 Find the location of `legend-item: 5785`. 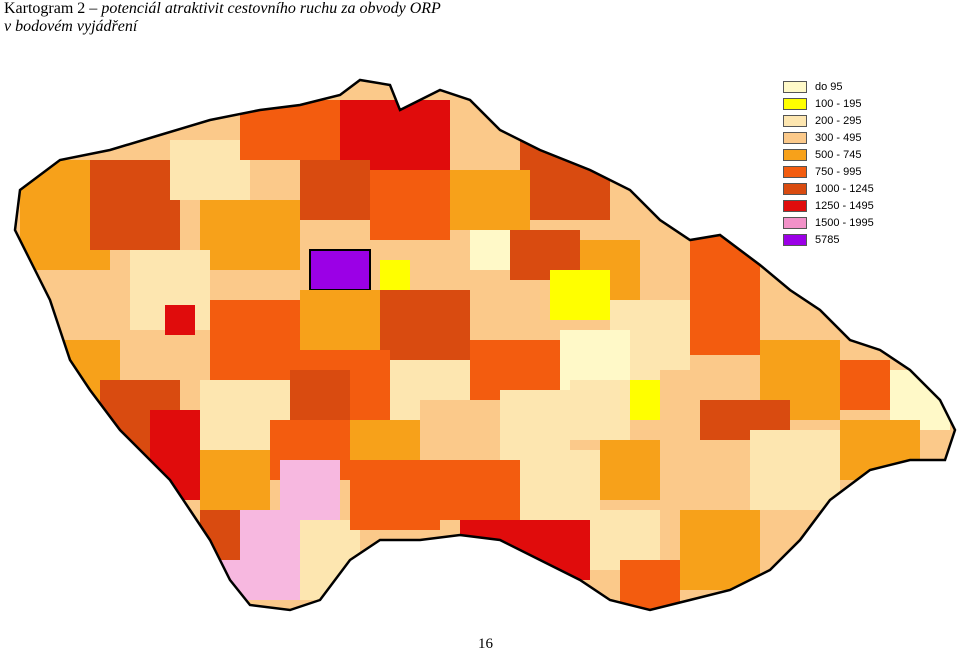

legend-item: 5785 is located at coordinates (828, 239).